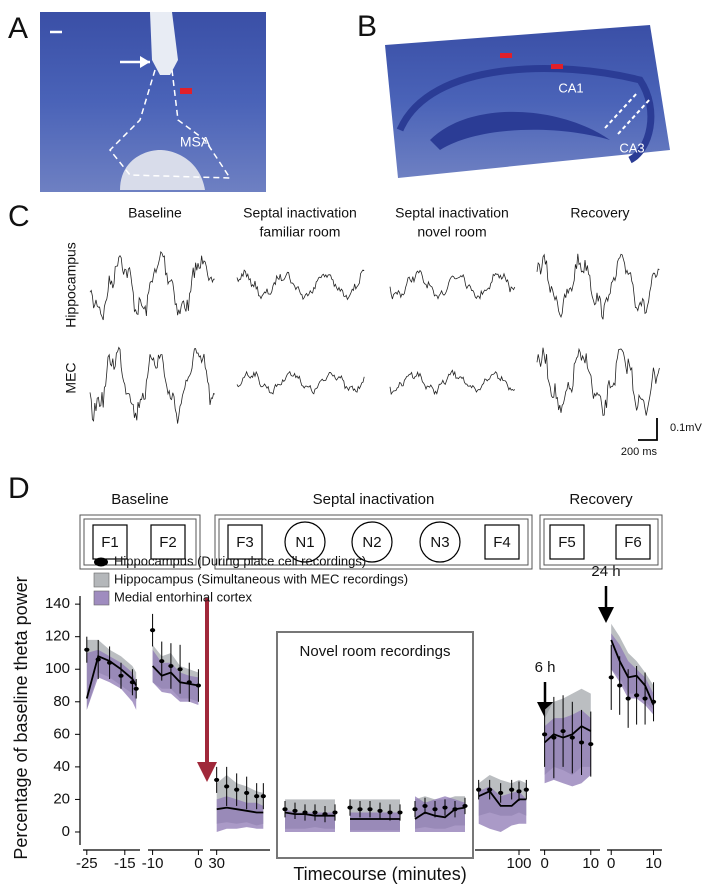  Describe the element at coordinates (639, 452) in the screenshot. I see `scale-label: 200 ms` at that location.